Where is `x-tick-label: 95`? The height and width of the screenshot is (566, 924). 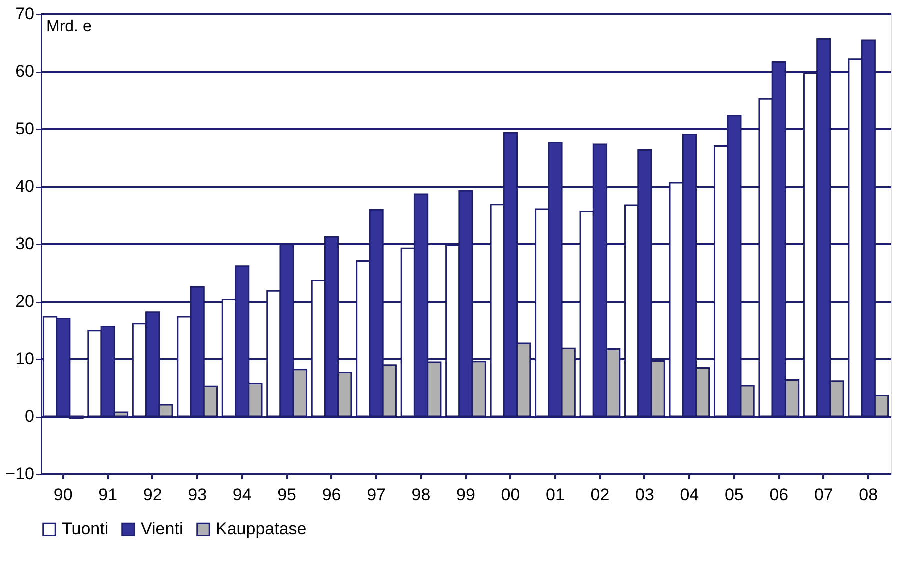 x-tick-label: 95 is located at coordinates (287, 495).